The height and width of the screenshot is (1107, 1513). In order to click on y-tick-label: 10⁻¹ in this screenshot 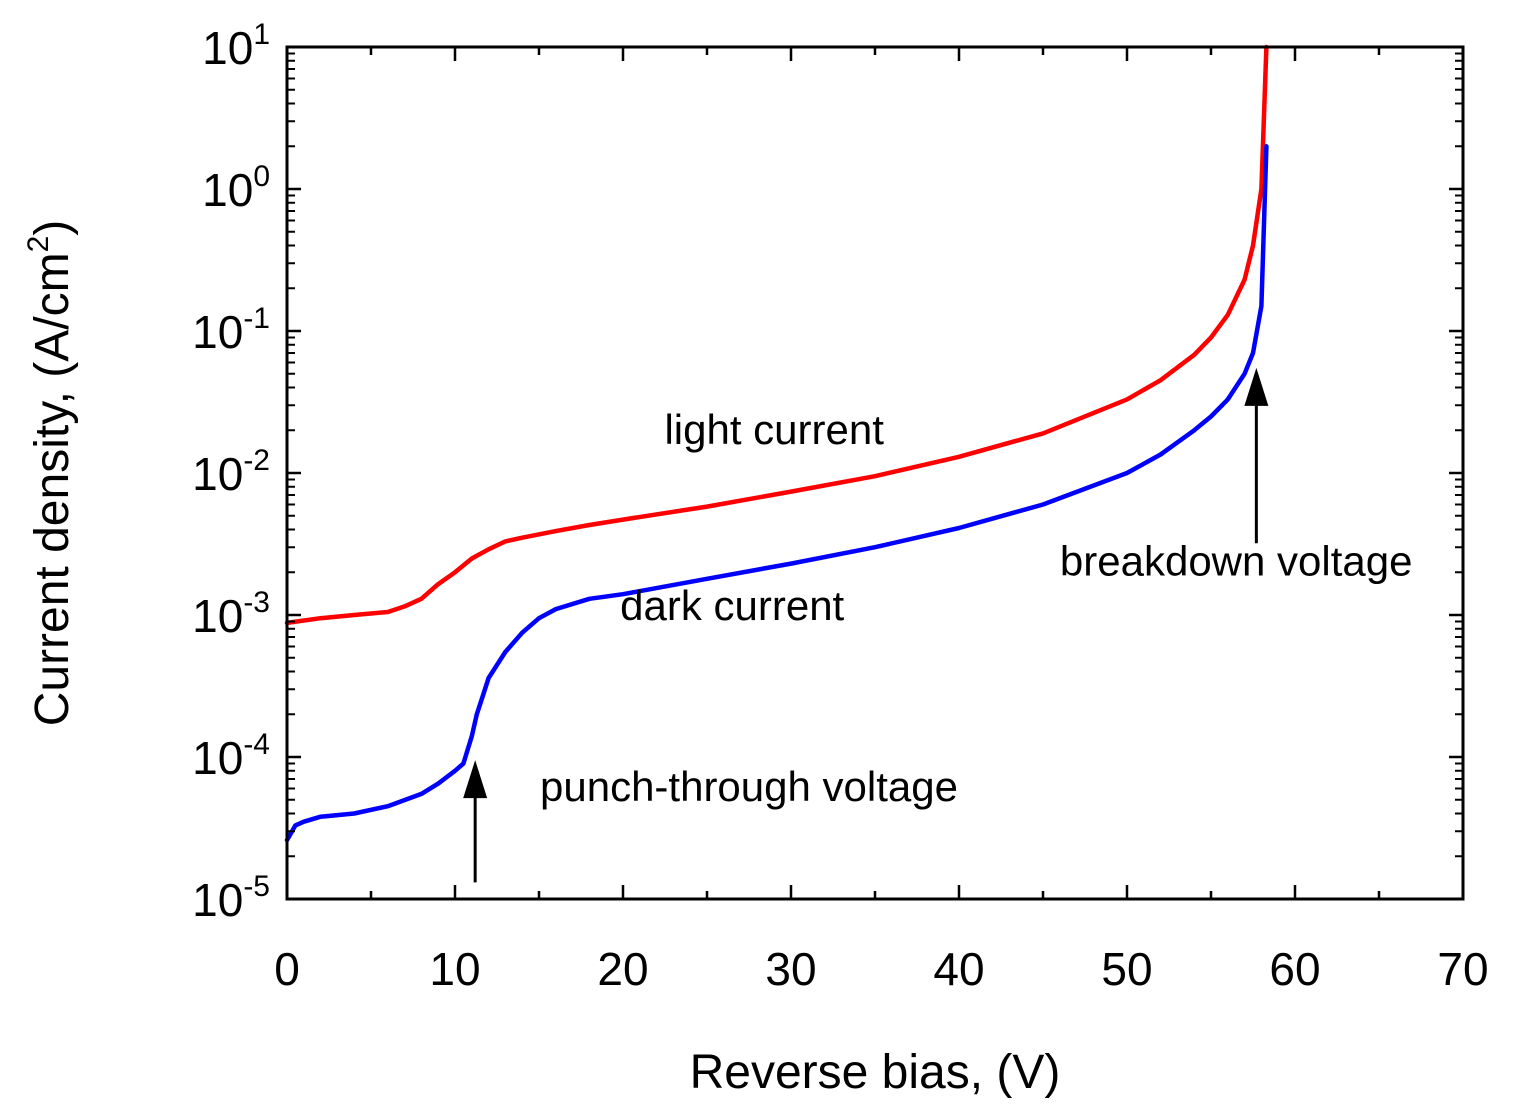, I will do `click(231, 330)`.